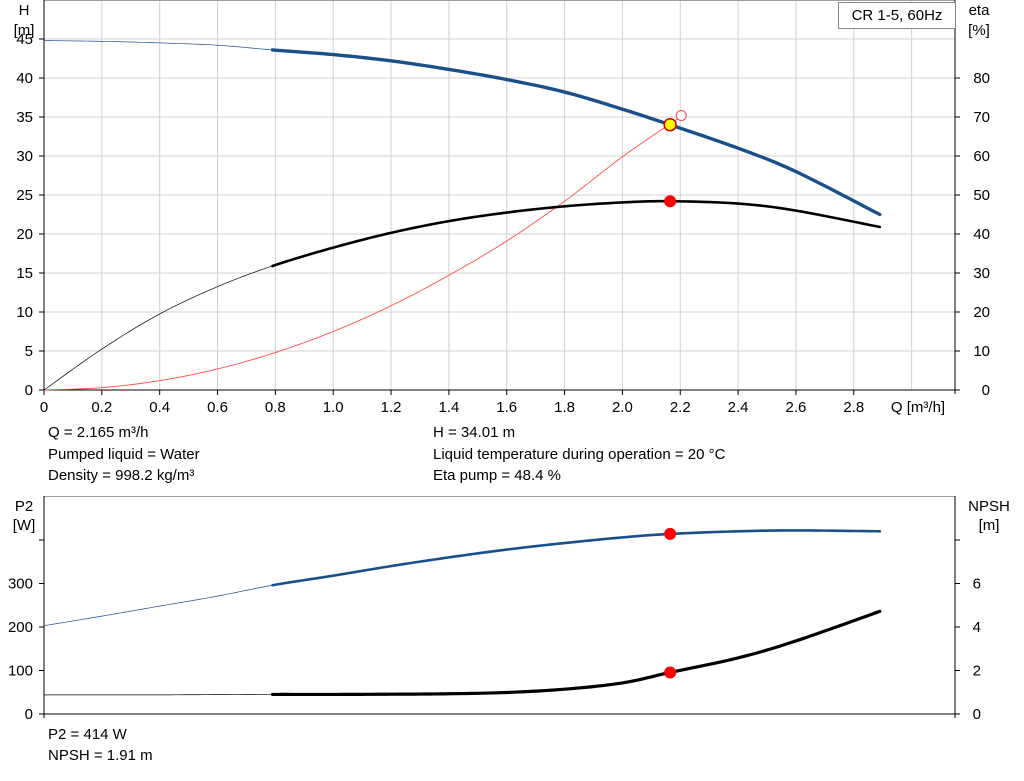 This screenshot has width=1024, height=781. Describe the element at coordinates (576, 558) in the screenshot. I see `p2-curve` at that location.